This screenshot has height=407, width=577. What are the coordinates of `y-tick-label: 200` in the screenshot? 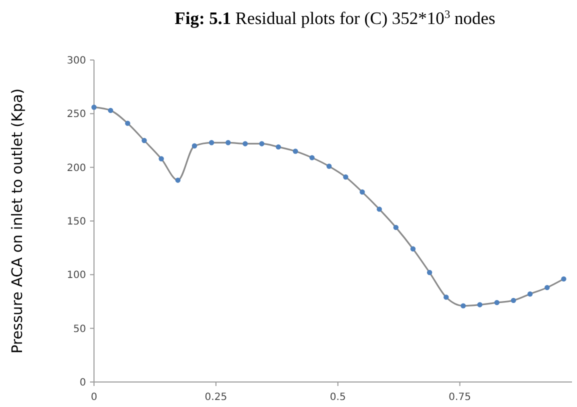 It's located at (76, 168).